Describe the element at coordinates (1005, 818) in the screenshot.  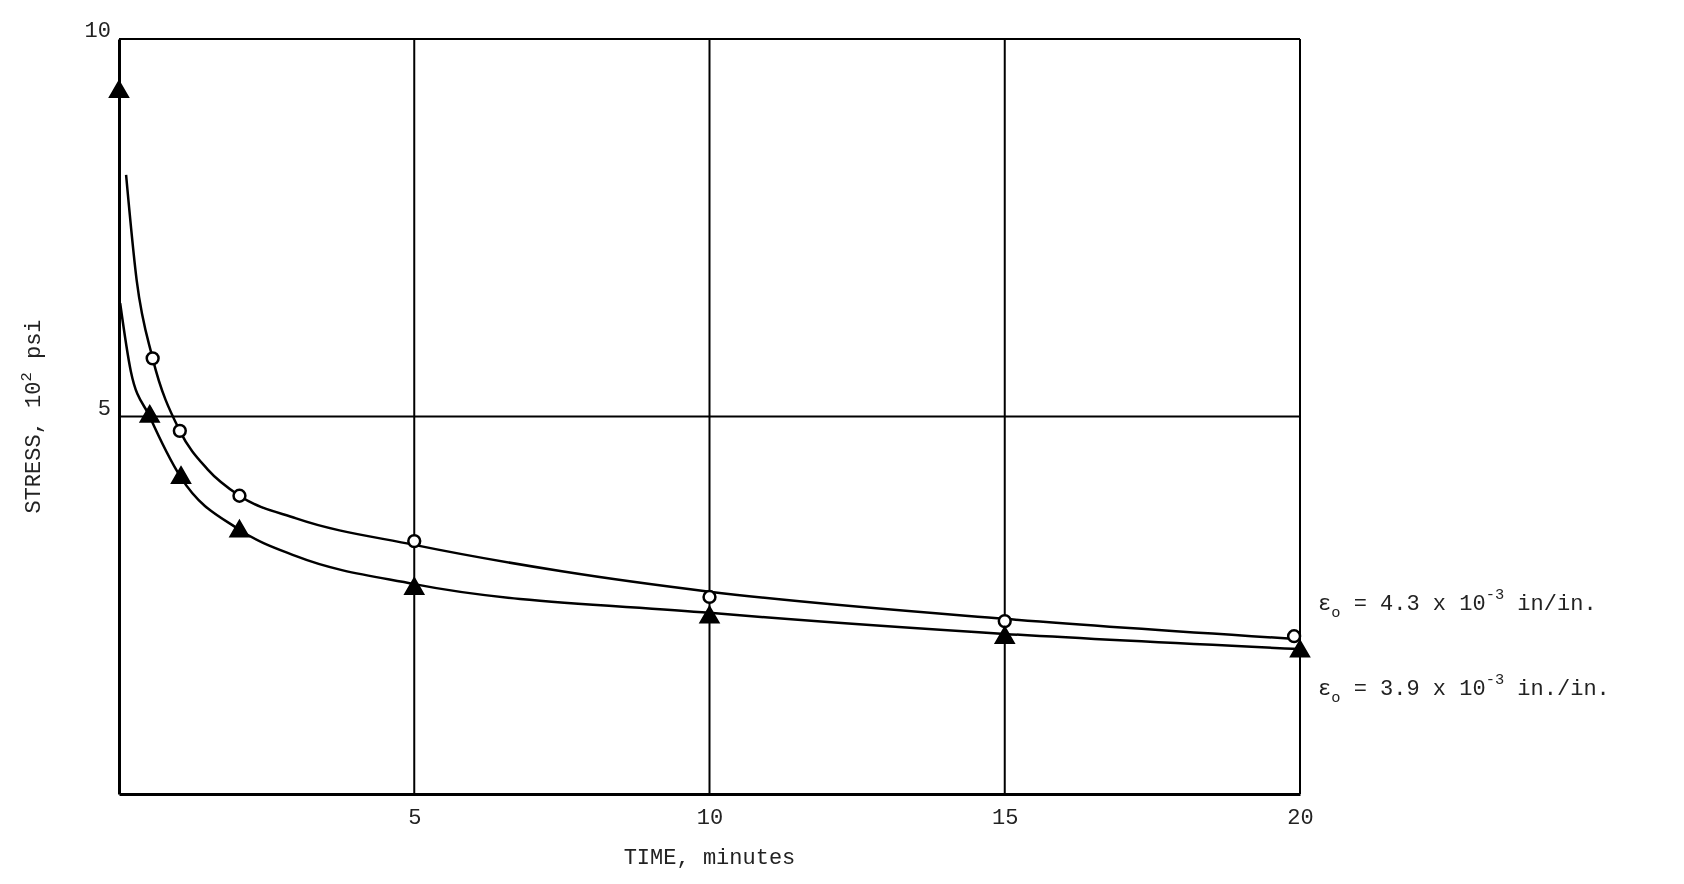
I see `x-tick-label: 15` at that location.